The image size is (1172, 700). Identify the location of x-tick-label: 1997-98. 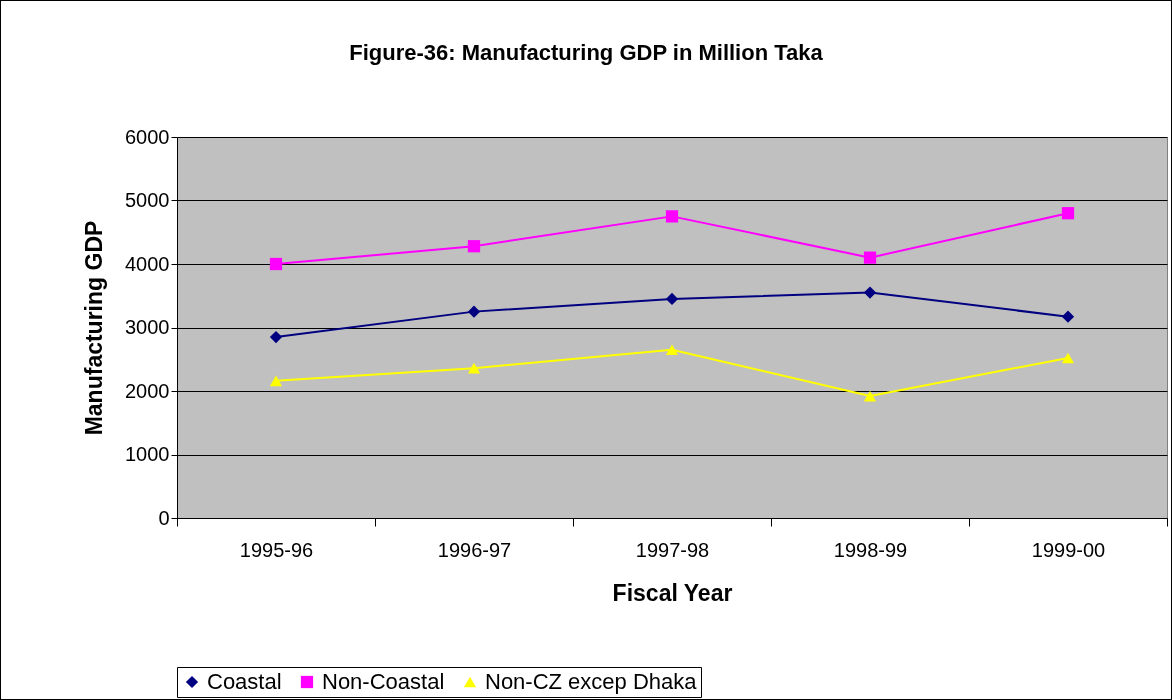
(672, 549).